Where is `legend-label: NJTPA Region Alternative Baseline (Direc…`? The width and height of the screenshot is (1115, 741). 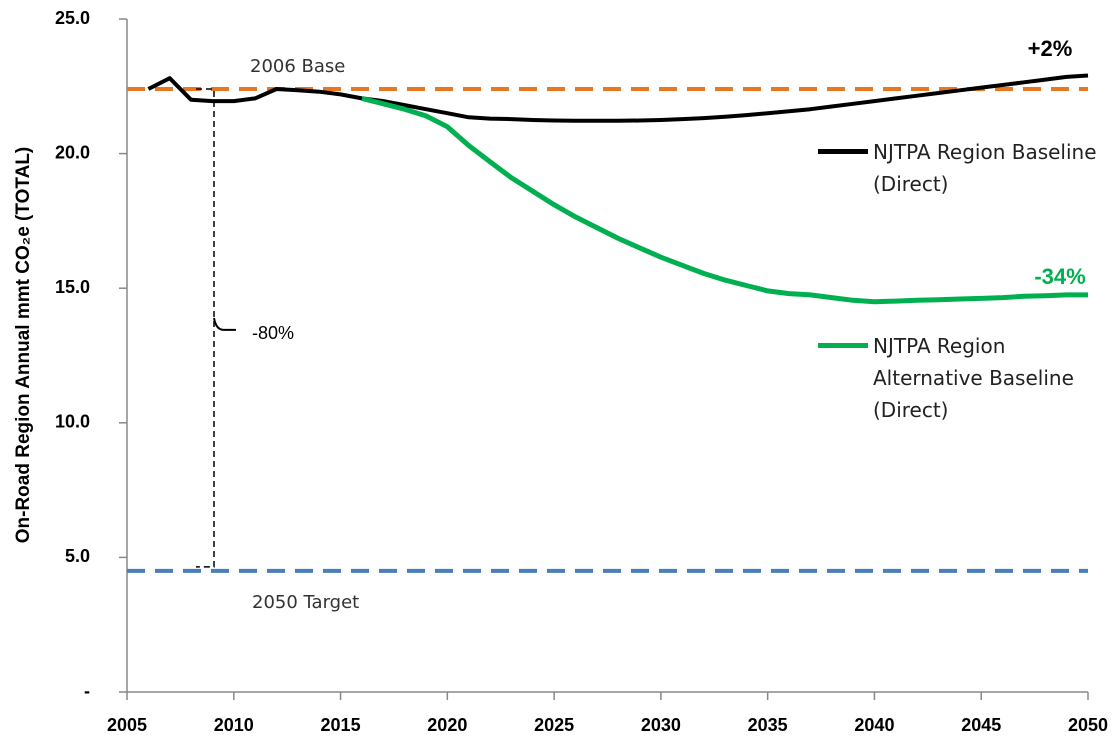 legend-label: NJTPA Region Alternative Baseline (Direc… is located at coordinates (973, 378).